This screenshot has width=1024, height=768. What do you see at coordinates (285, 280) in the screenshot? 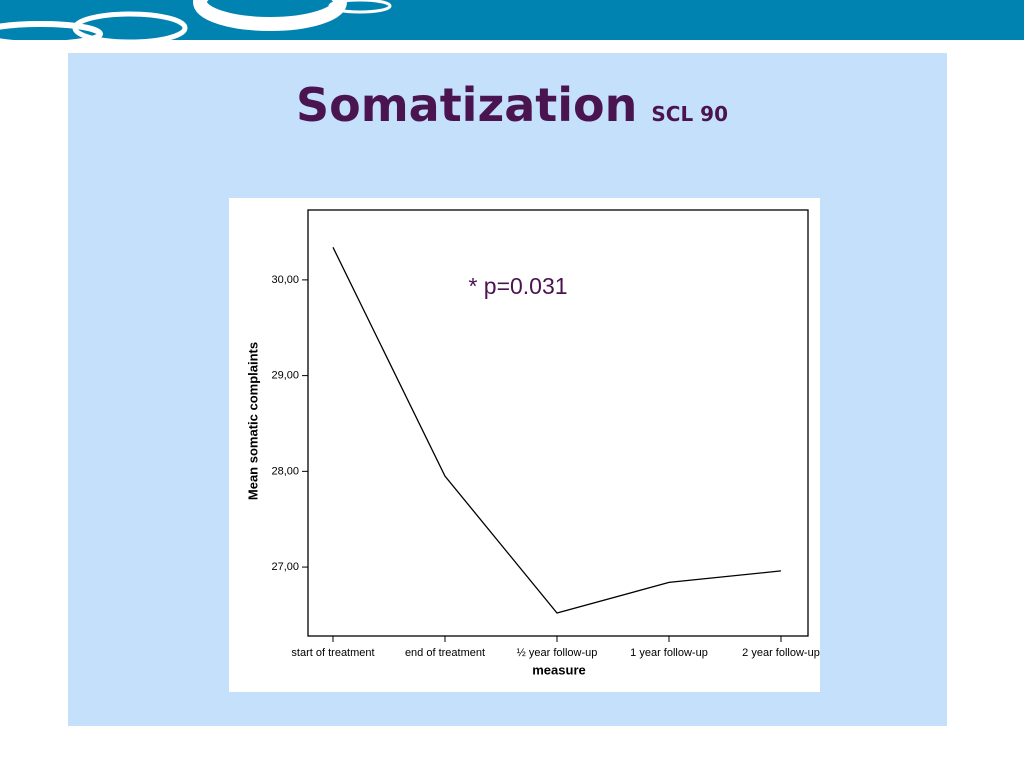
I see `y-tick-label: 30,00` at bounding box center [285, 280].